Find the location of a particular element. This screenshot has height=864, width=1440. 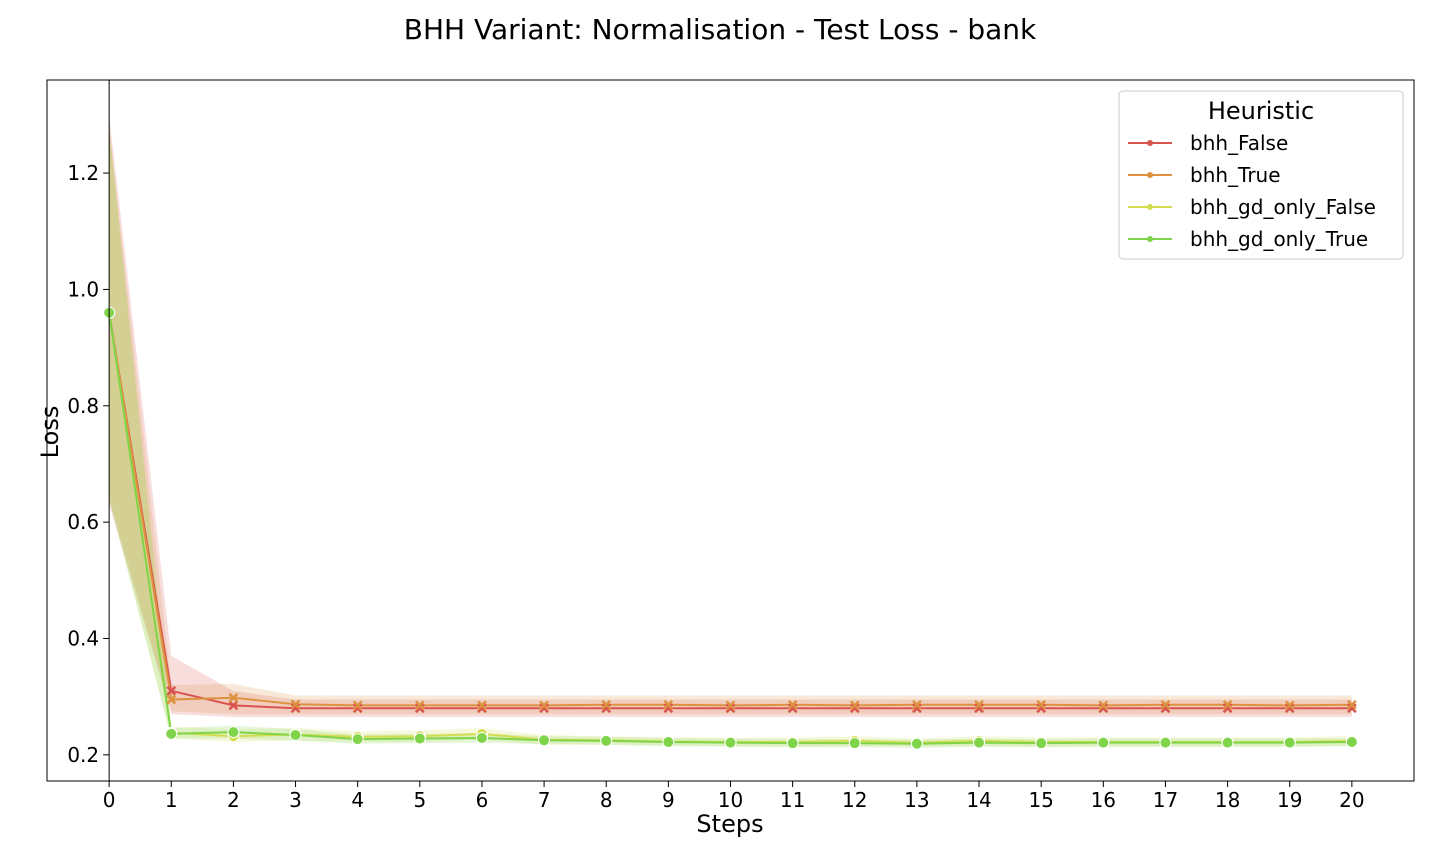

y-tick-label: 0.4 is located at coordinates (83, 638).